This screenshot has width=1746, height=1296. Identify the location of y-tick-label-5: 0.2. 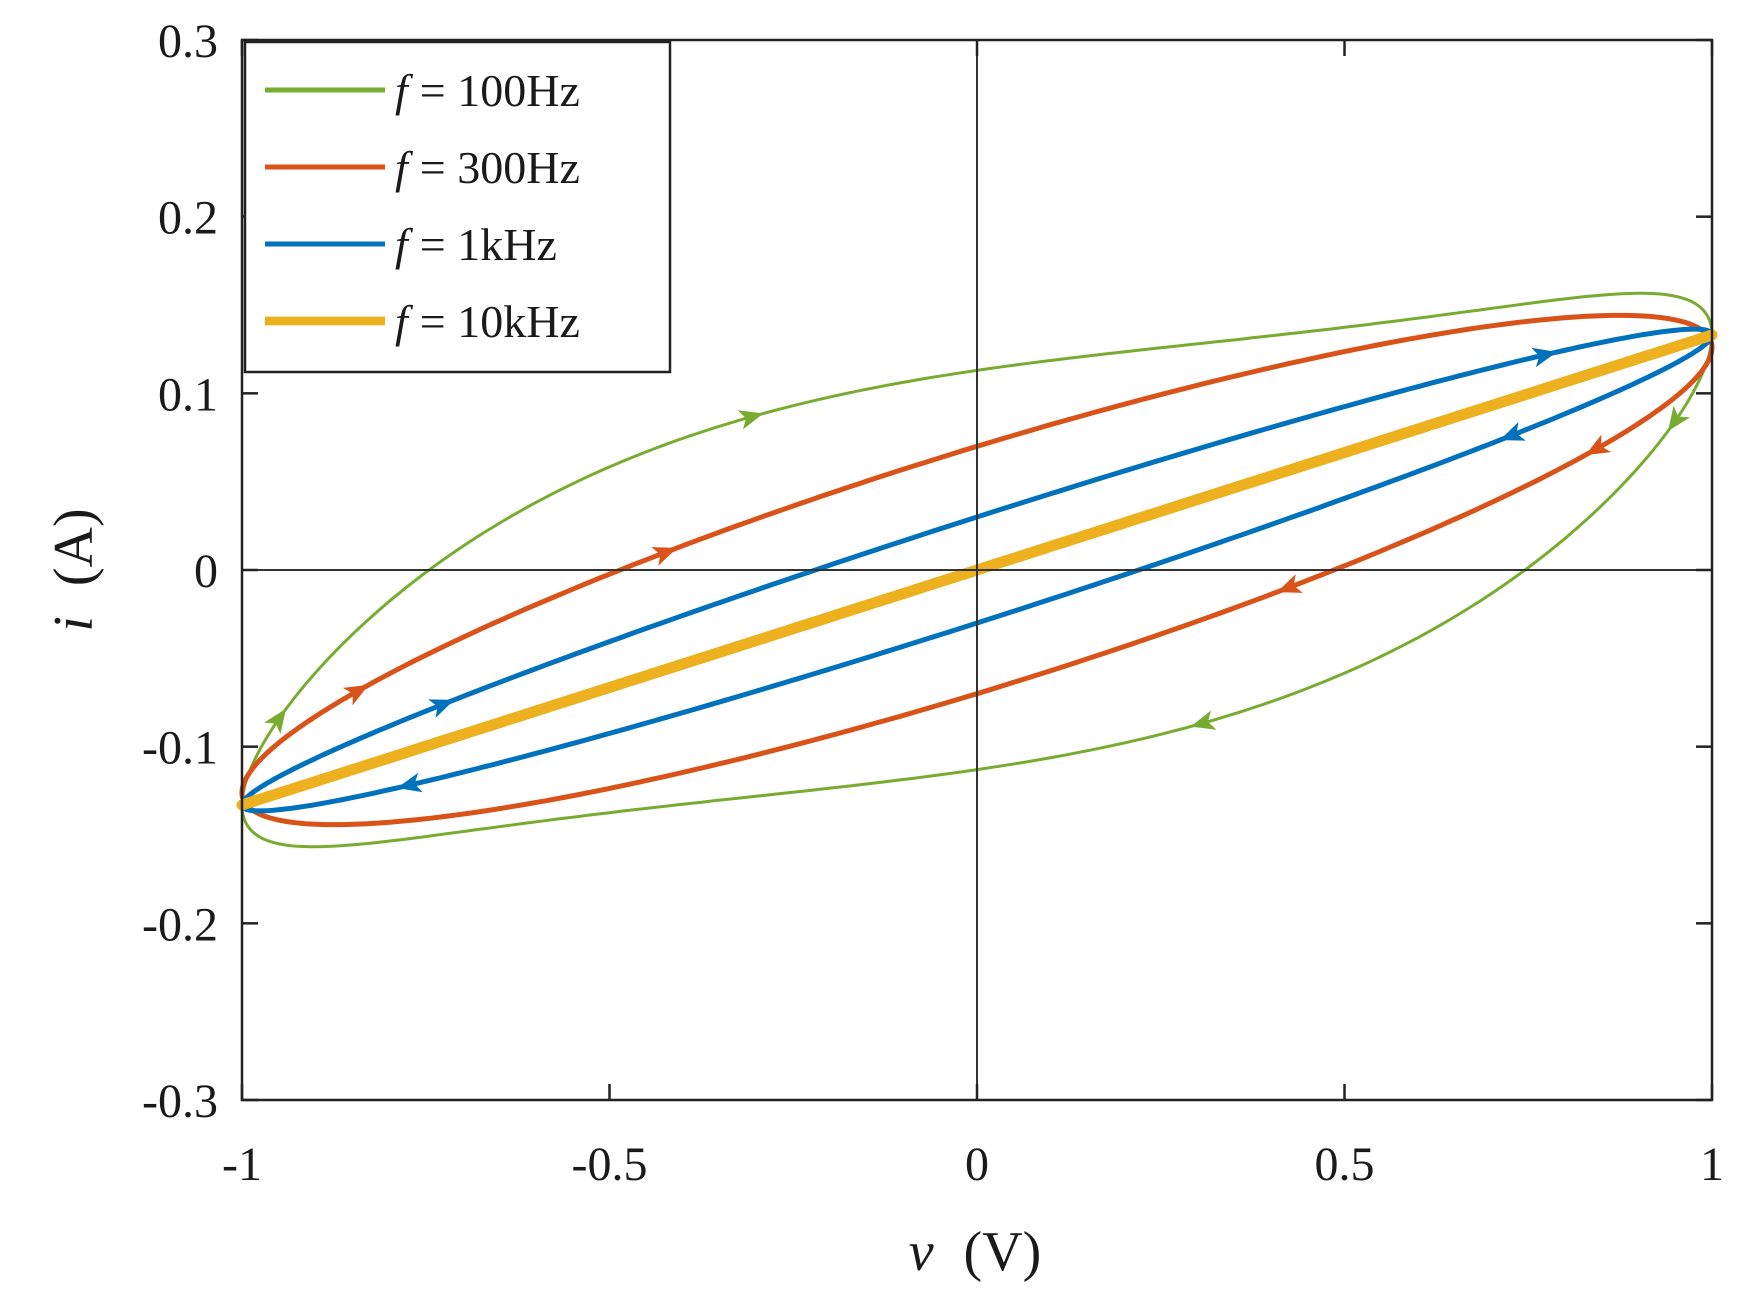
(188, 218).